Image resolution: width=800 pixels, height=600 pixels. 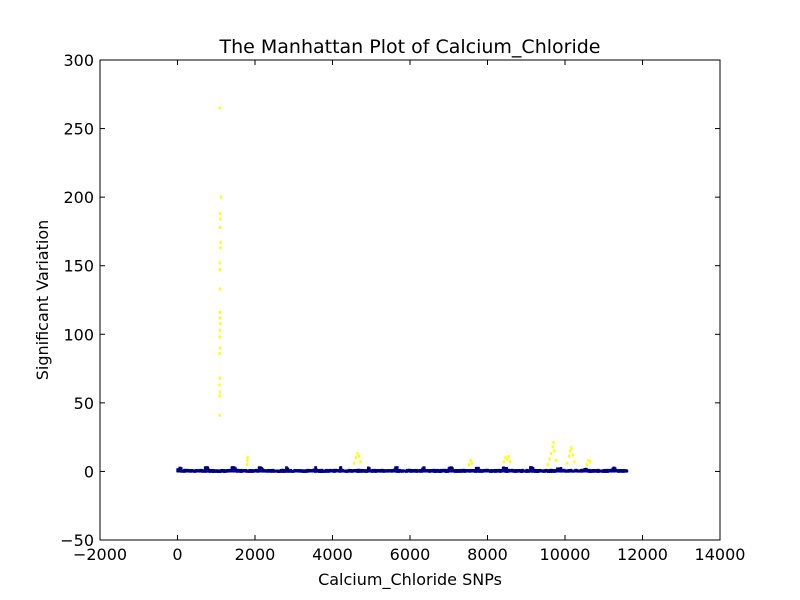 I want to click on y-tick-label: 100, so click(x=78, y=334).